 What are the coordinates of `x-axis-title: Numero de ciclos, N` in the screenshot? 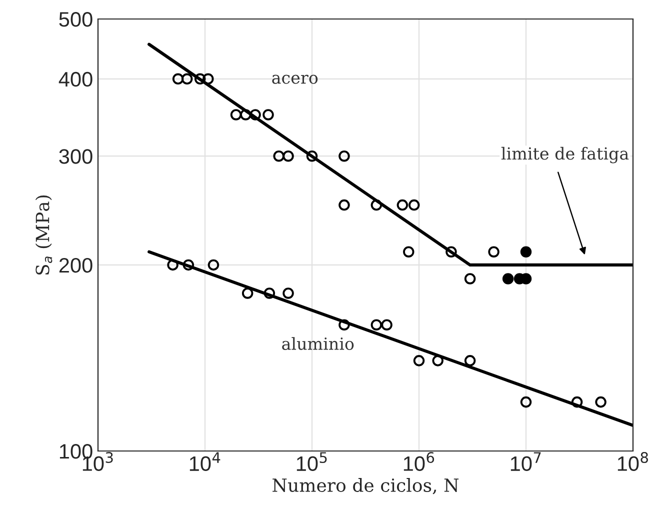 It's located at (365, 486).